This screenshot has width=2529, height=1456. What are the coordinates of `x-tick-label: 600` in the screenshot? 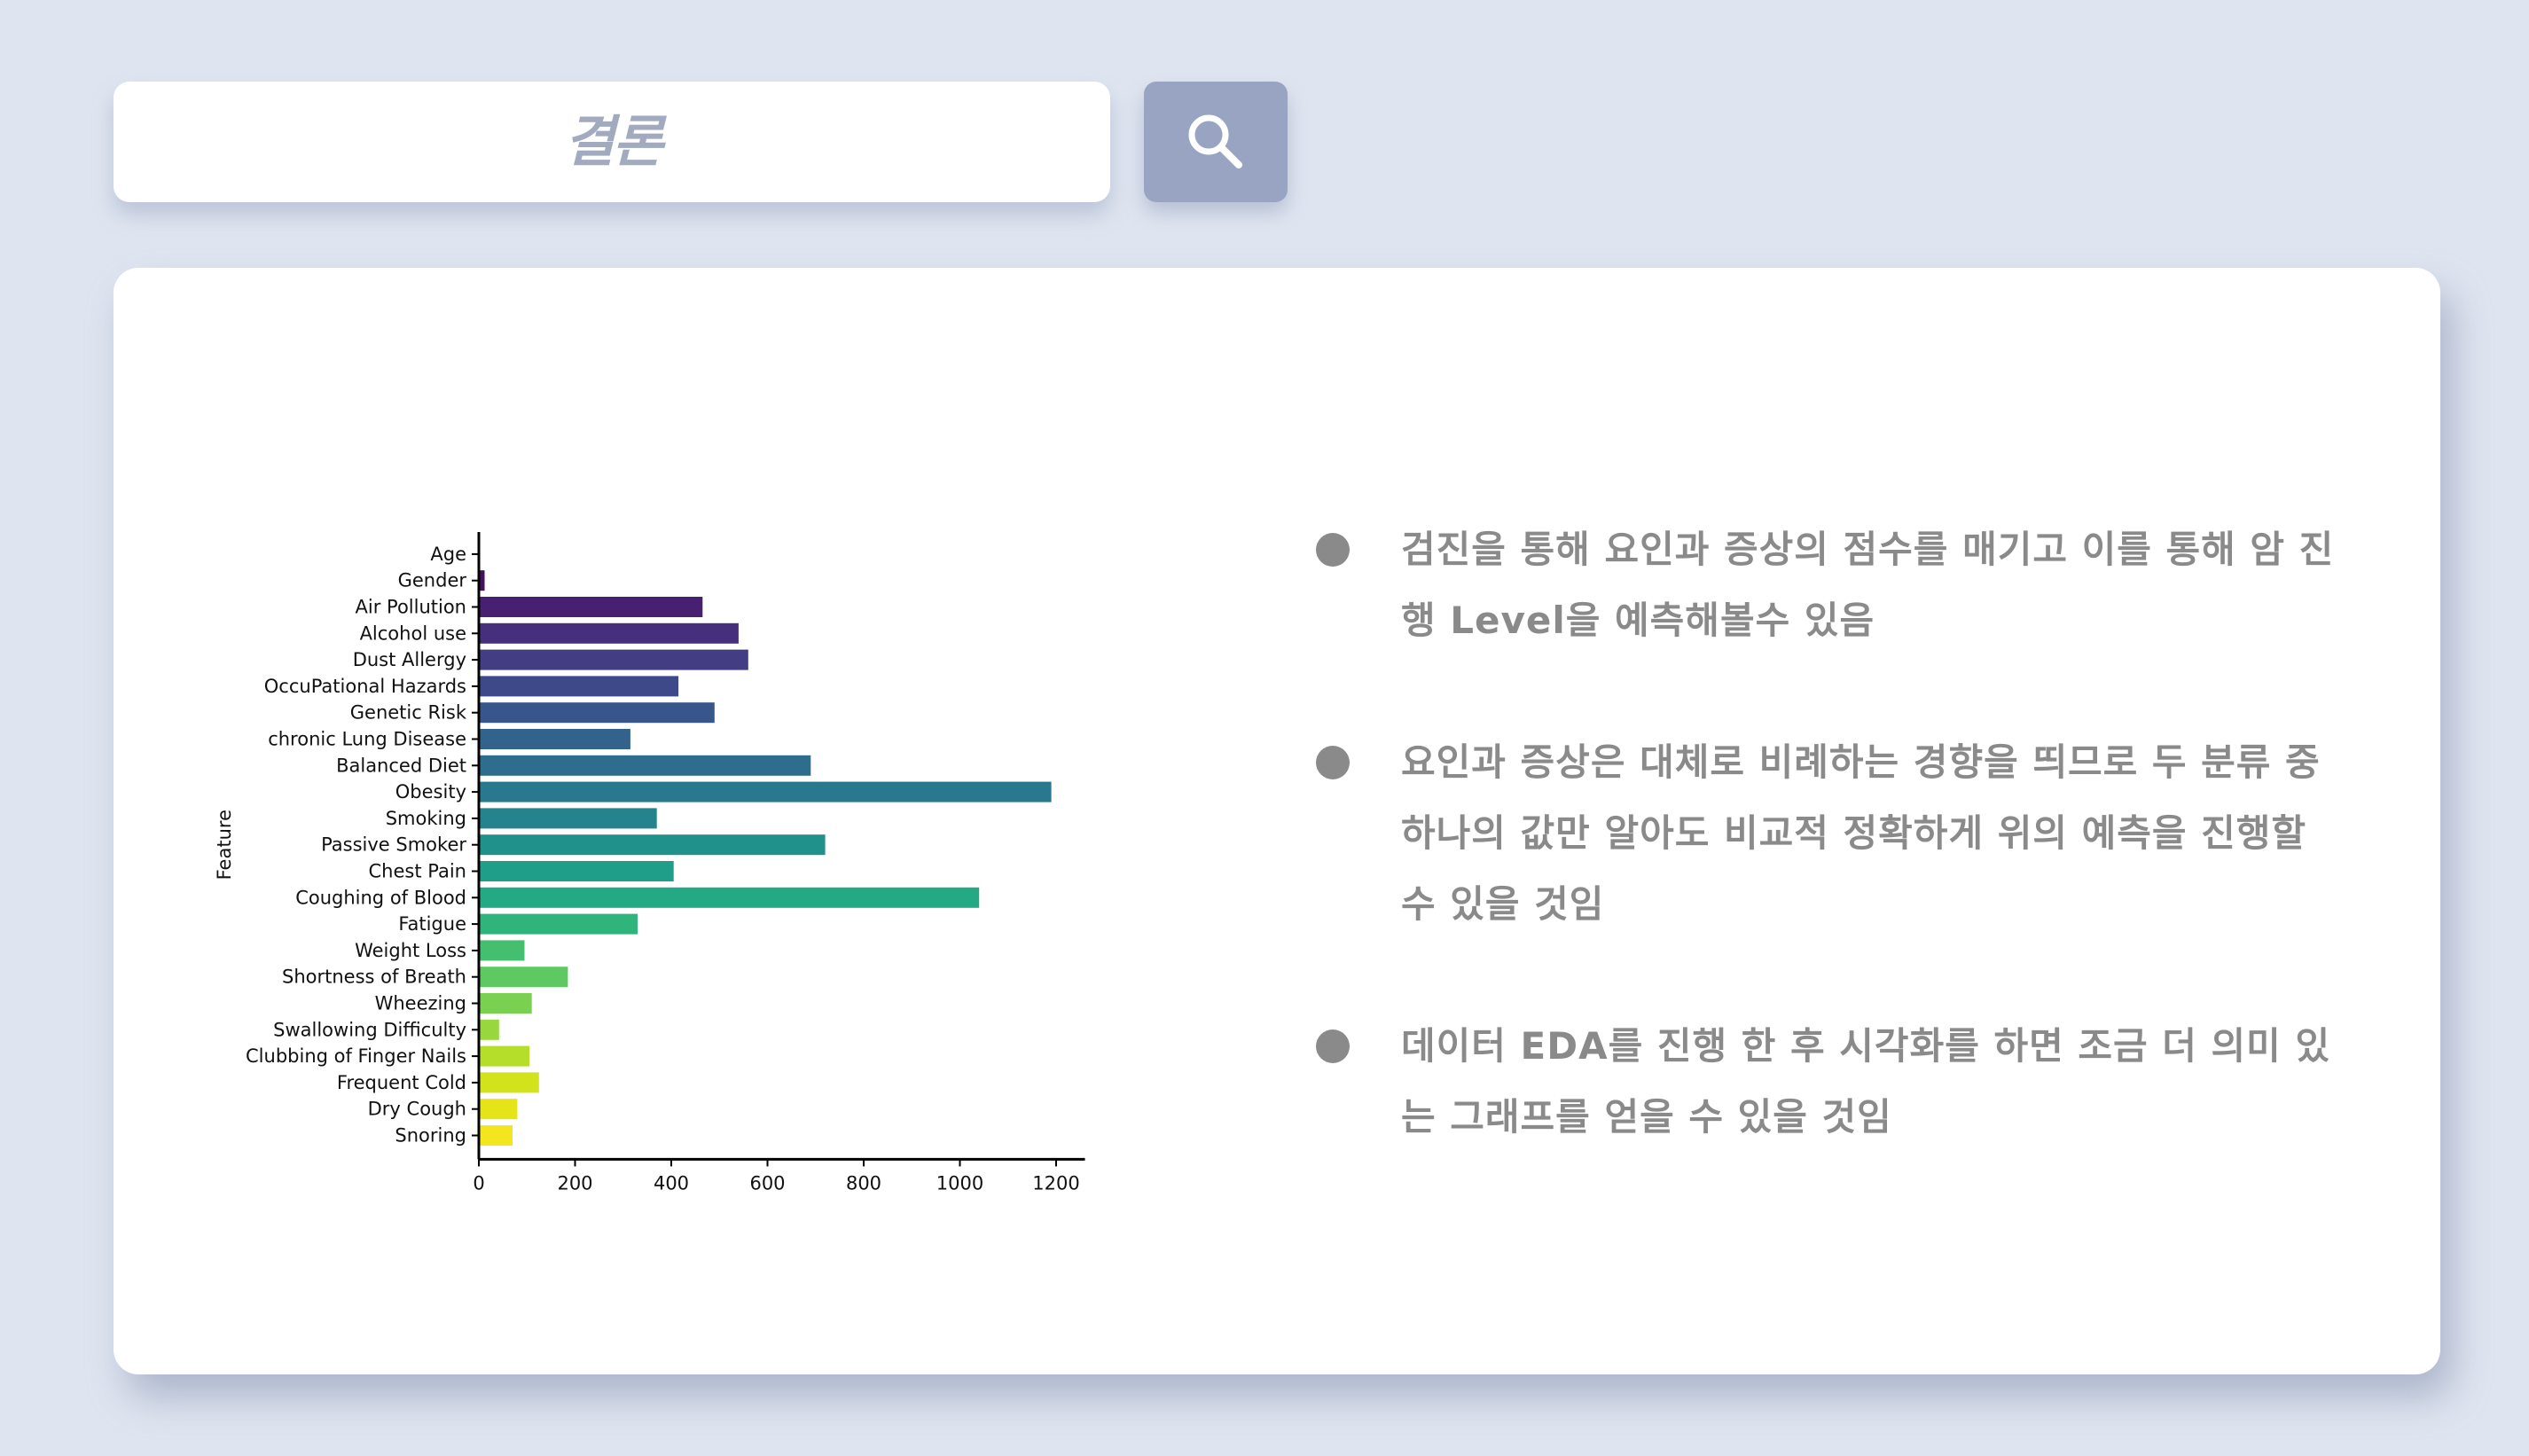 It's located at (767, 1183).